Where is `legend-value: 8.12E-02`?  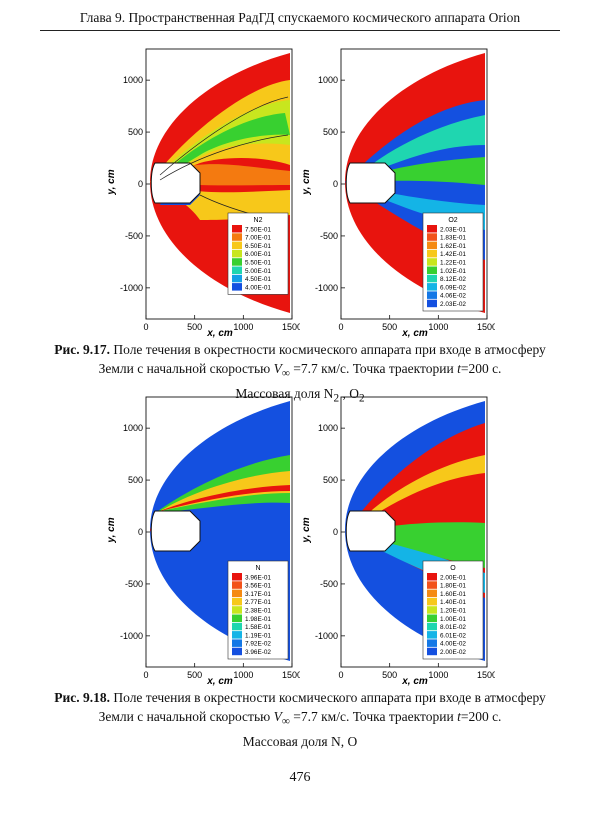
legend-value: 8.12E-02 is located at coordinates (453, 279).